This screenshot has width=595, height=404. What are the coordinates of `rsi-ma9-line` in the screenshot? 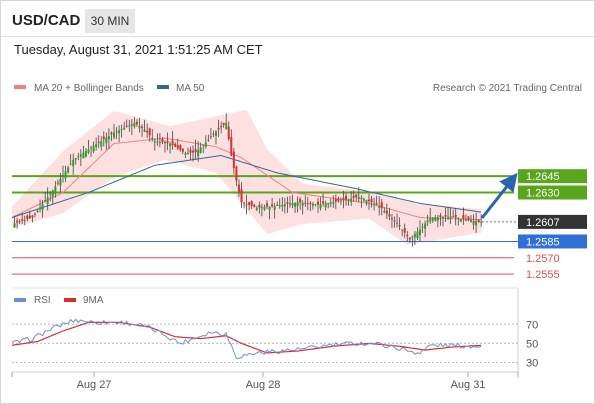 It's located at (246, 337).